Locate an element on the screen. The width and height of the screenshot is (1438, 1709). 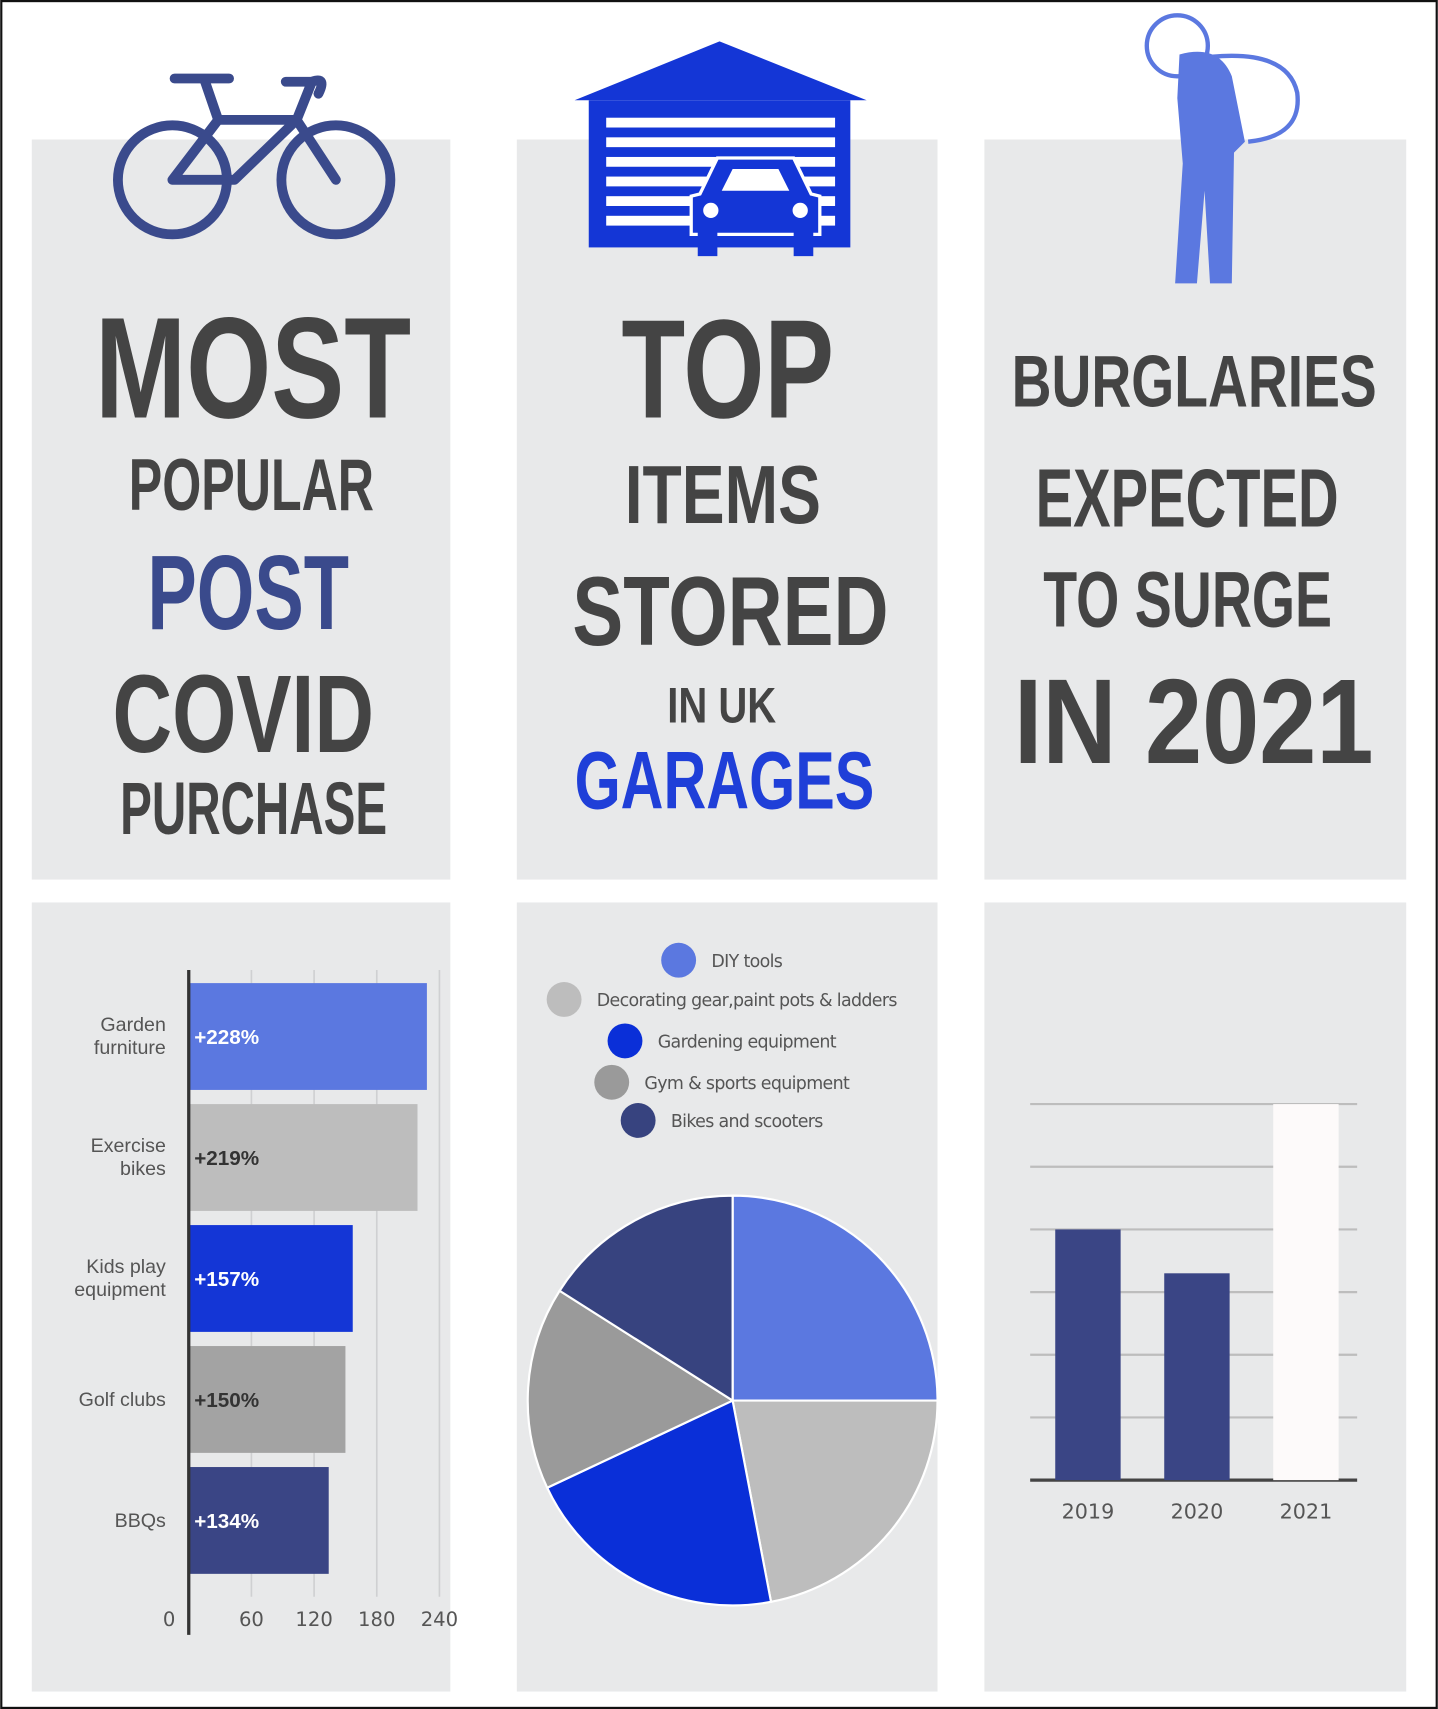
headline: PURCHASE is located at coordinates (253, 808).